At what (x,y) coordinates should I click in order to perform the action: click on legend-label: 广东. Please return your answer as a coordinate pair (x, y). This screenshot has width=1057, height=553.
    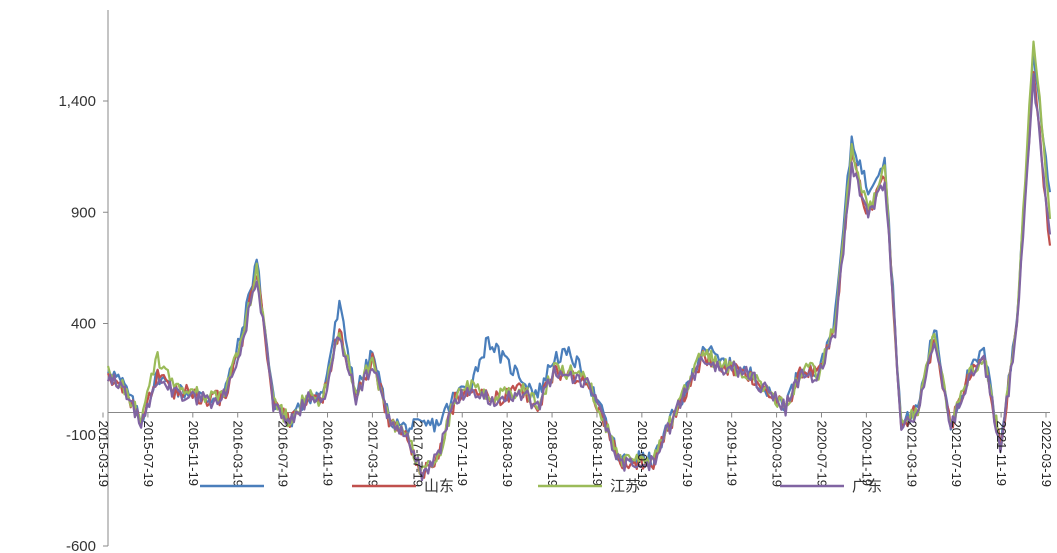
    Looking at the image, I should click on (867, 486).